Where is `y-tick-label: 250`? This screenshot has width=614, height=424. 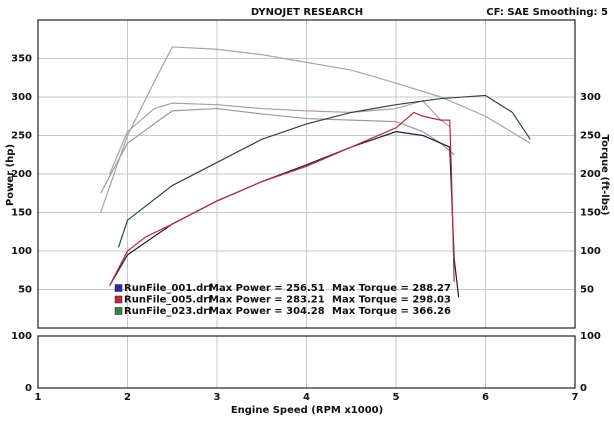
y-tick-label: 250 is located at coordinates (21, 136).